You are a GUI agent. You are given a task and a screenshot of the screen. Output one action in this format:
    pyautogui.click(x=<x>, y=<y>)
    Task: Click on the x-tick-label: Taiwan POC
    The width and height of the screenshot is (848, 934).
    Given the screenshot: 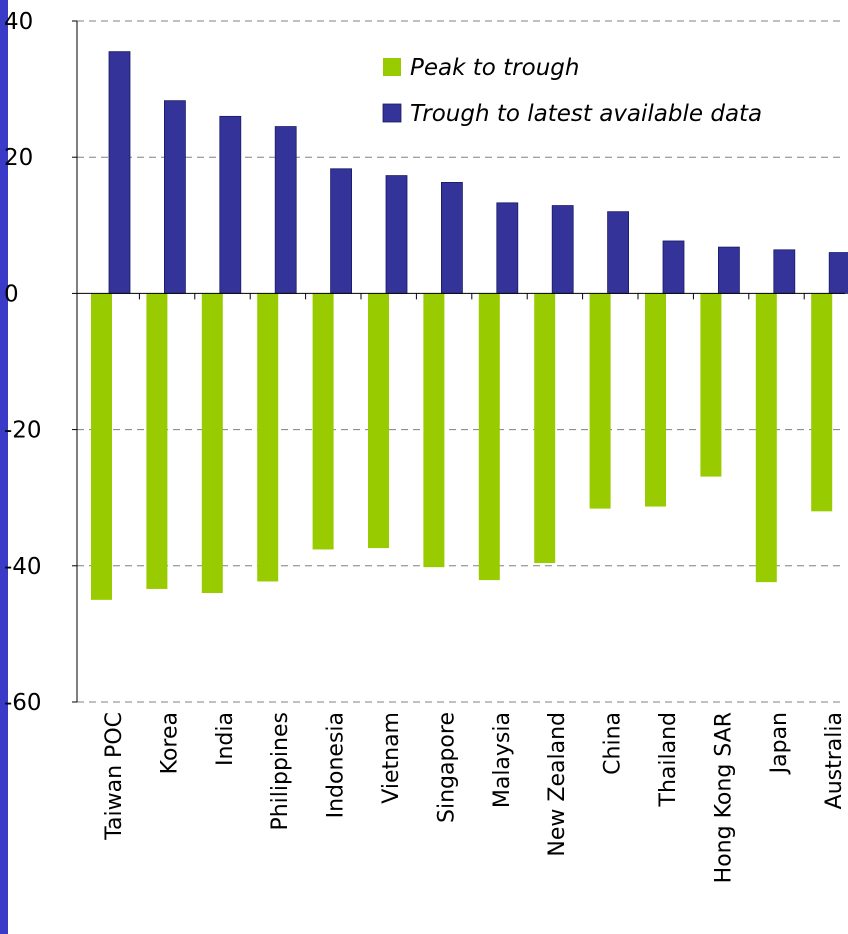 What is the action you would take?
    pyautogui.click(x=114, y=776)
    